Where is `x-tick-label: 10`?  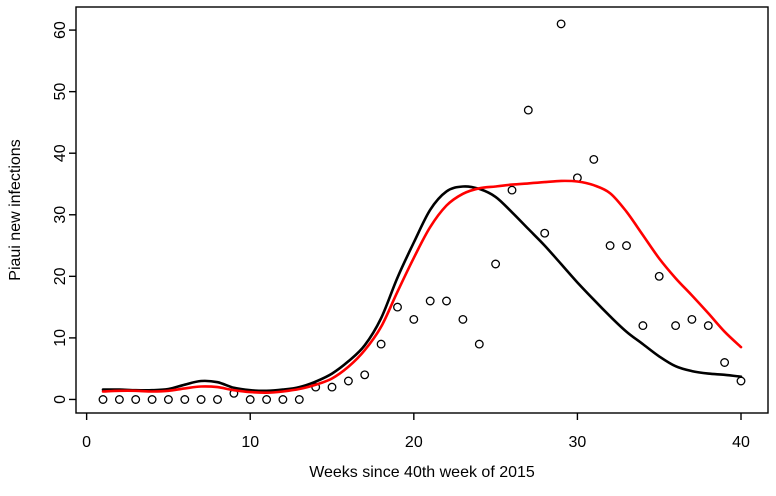
x-tick-label: 10 is located at coordinates (250, 442).